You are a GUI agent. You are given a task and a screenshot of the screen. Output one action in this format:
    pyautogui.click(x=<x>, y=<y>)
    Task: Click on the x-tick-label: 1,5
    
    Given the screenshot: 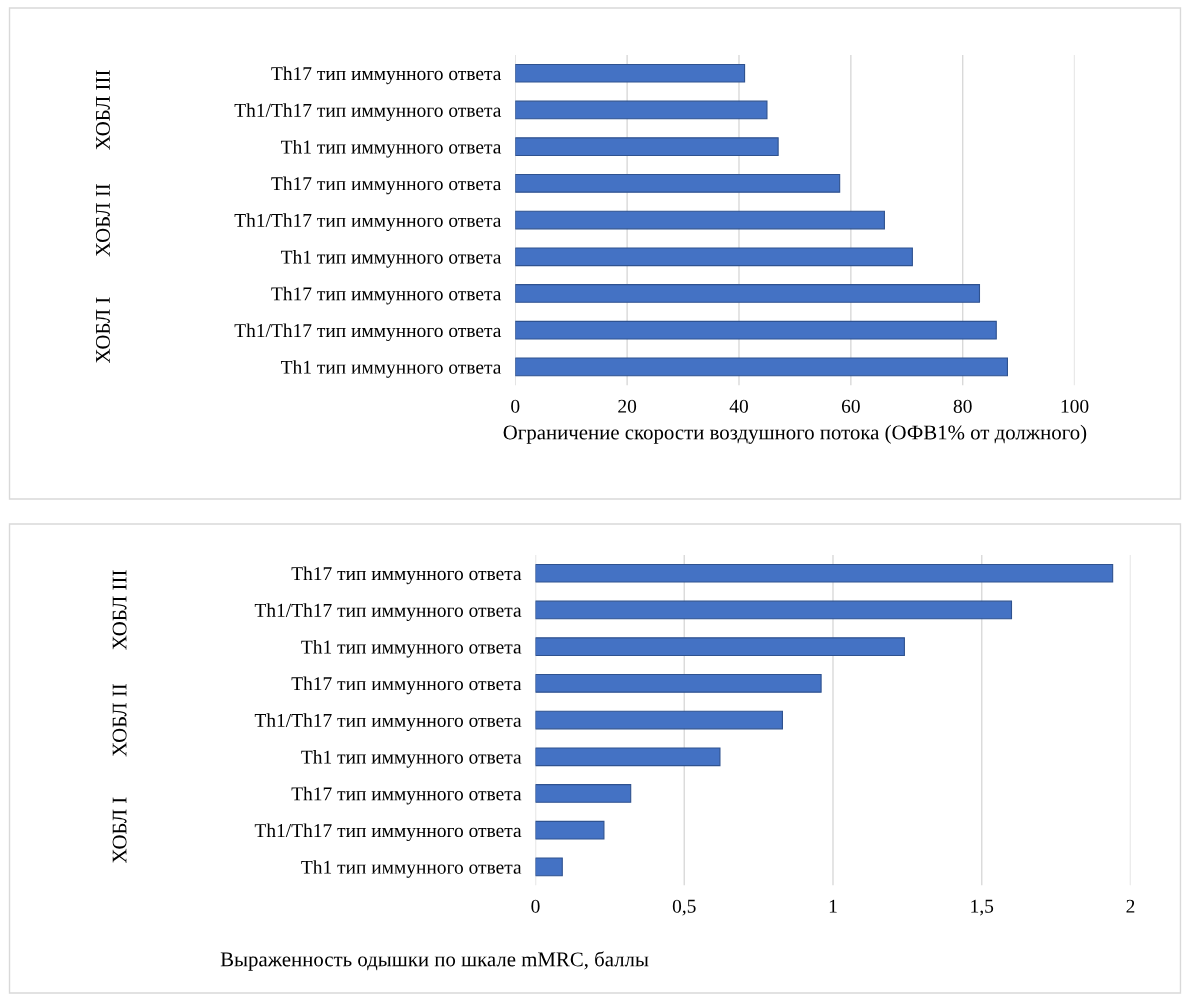 What is the action you would take?
    pyautogui.click(x=982, y=907)
    